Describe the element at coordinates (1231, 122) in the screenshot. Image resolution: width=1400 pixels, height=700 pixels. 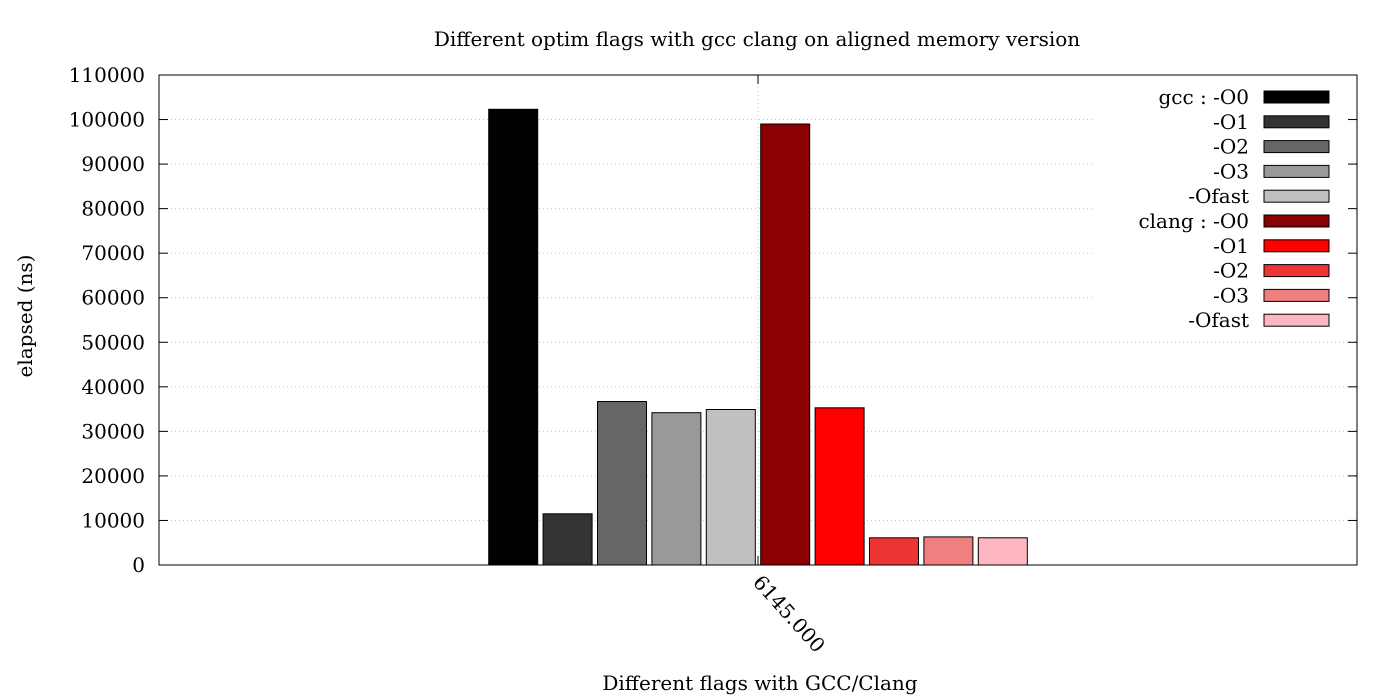
I see `legend-label-1: -O1` at that location.